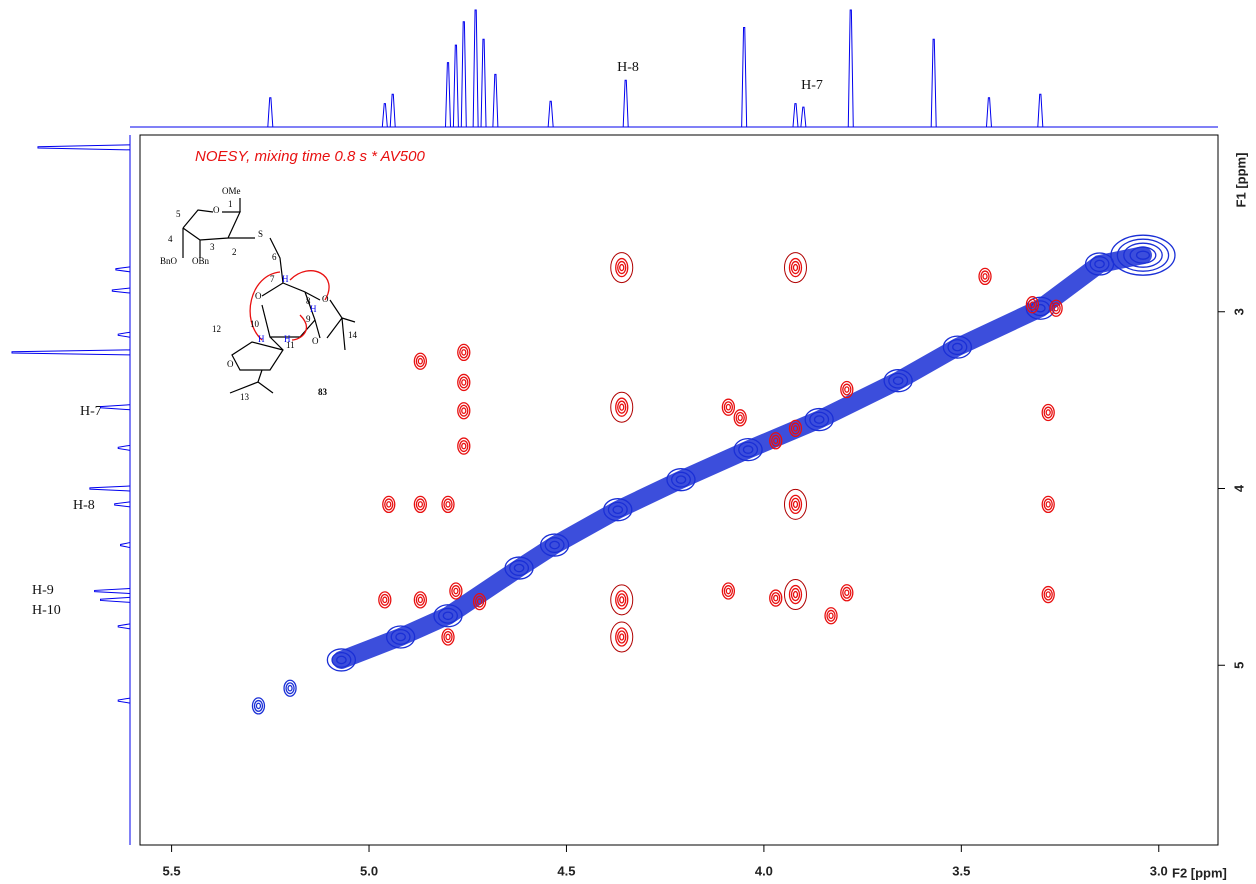 The image size is (1256, 884). What do you see at coordinates (369, 870) in the screenshot?
I see `x-tick-label: 5.0` at bounding box center [369, 870].